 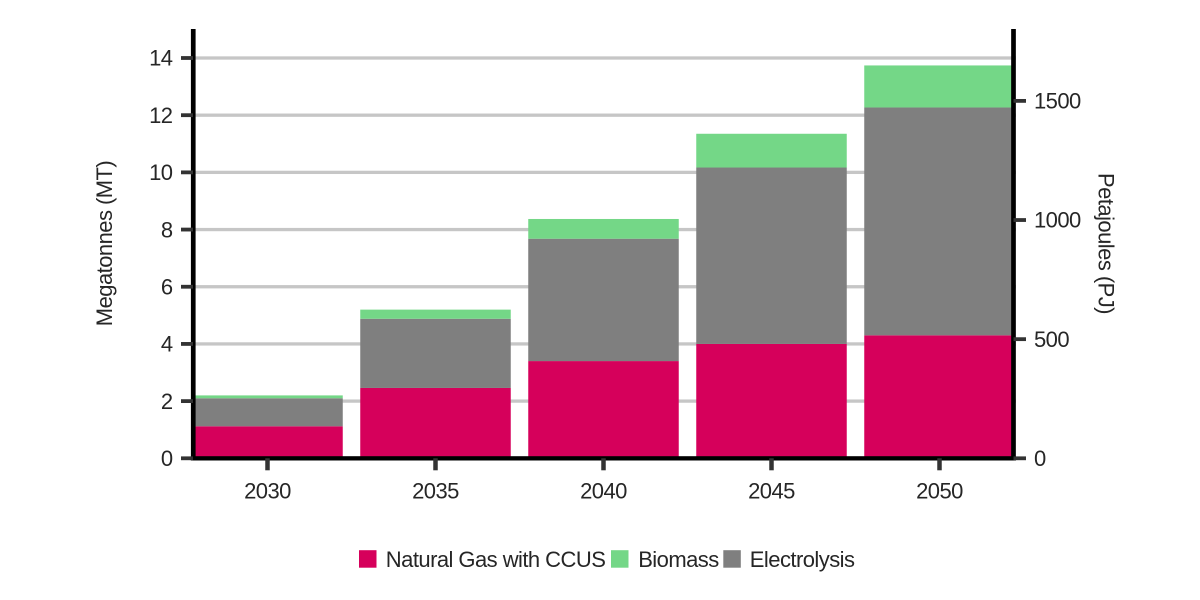 What do you see at coordinates (167, 401) in the screenshot?
I see `svg-text: 2` at bounding box center [167, 401].